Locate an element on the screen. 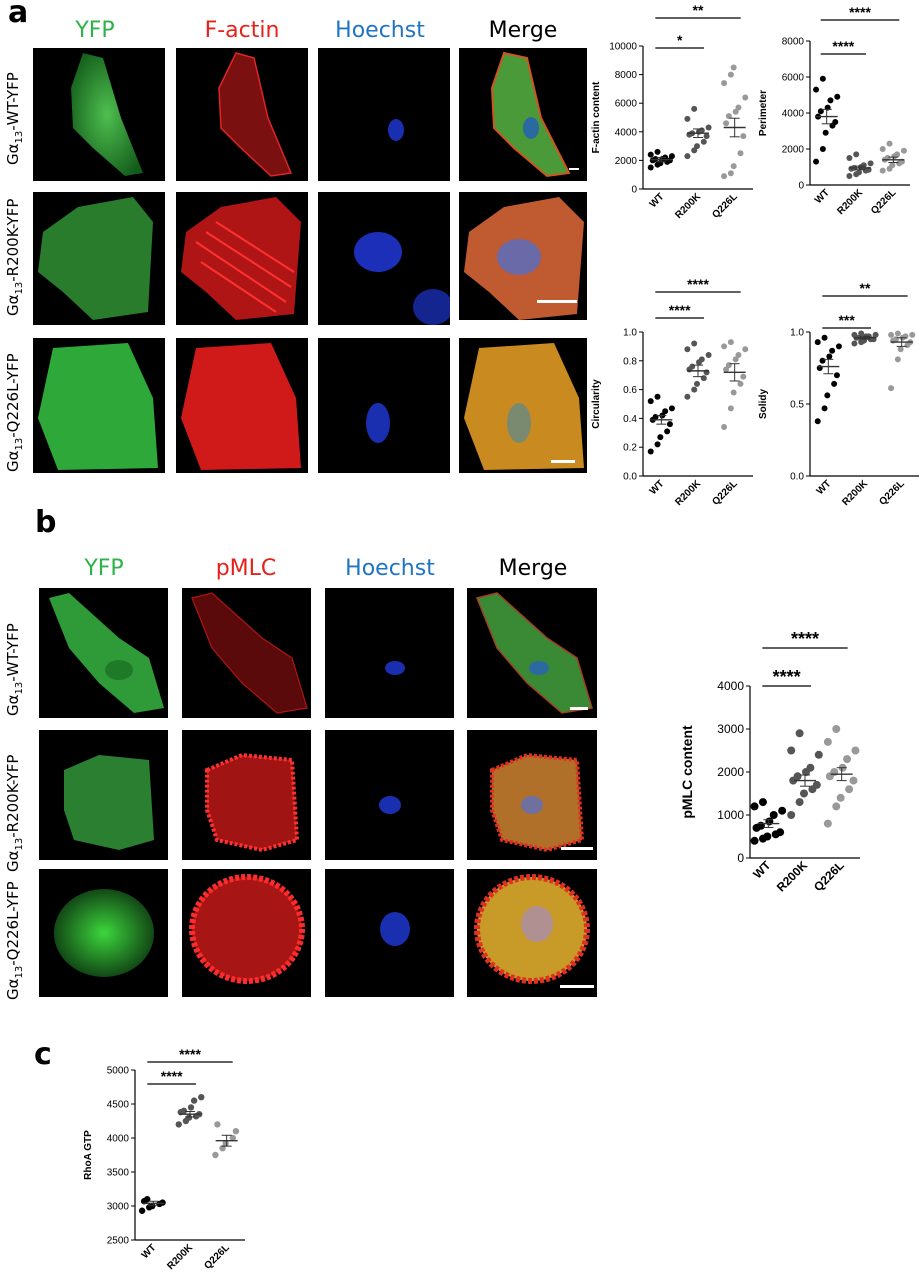  micro-a-q226l-factin is located at coordinates (242, 405).